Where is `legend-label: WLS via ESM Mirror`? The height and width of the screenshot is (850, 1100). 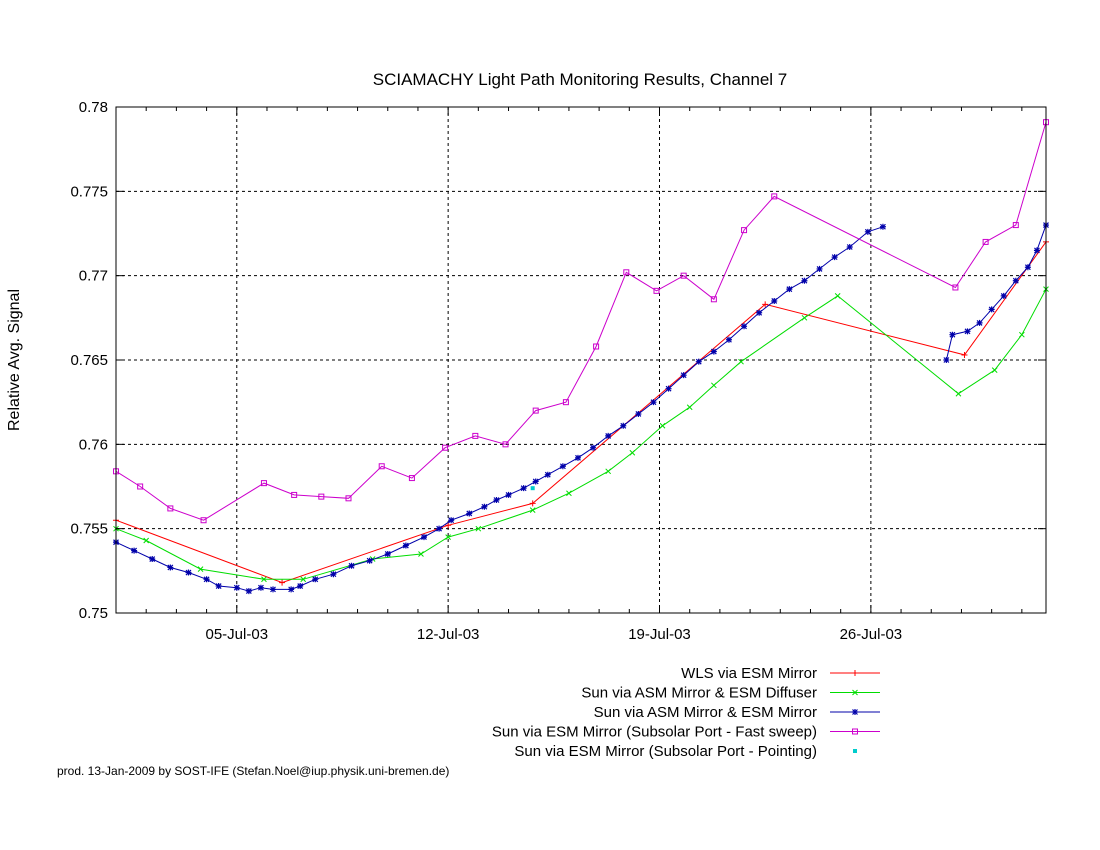
legend-label: WLS via ESM Mirror is located at coordinates (749, 673).